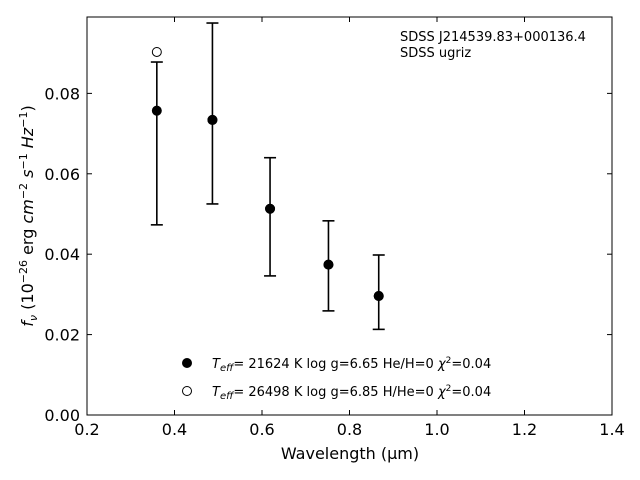 The height and width of the screenshot is (480, 640). I want to click on y-tick-label: 0.00, so click(62, 415).